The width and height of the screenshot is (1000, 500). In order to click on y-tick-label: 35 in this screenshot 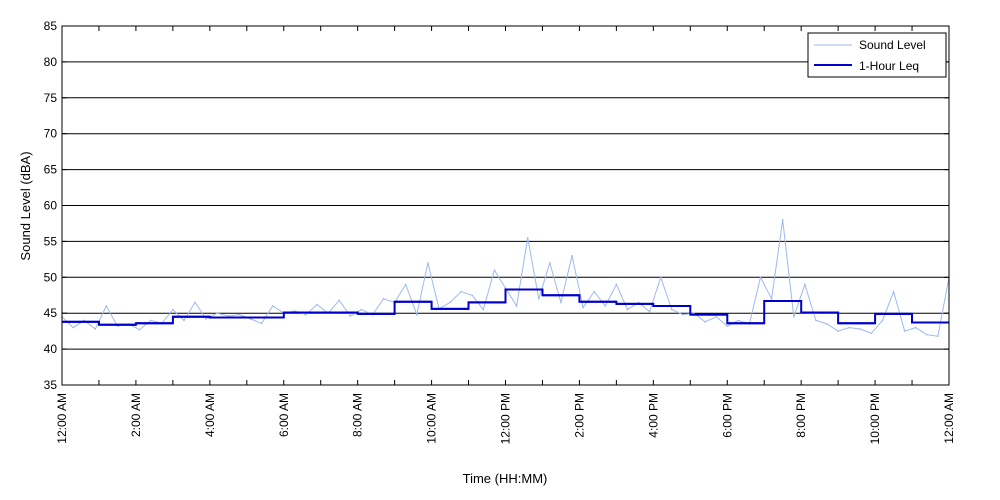, I will do `click(51, 385)`.